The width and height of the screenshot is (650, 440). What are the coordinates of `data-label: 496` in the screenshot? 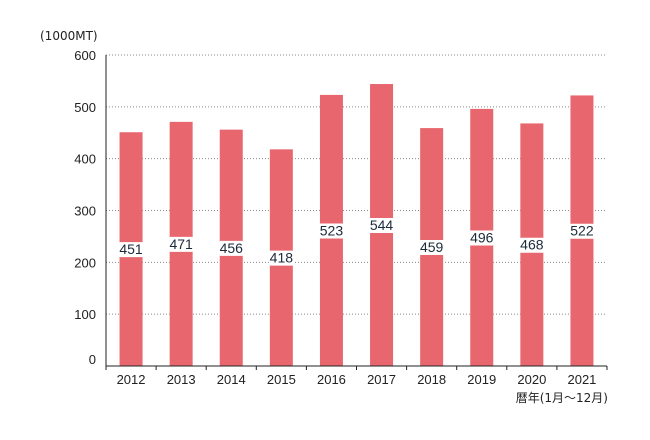 It's located at (482, 237).